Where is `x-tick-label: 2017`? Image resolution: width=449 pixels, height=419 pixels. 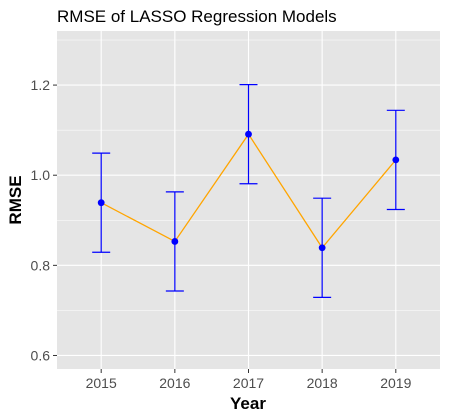 x-tick-label: 2017 is located at coordinates (248, 383).